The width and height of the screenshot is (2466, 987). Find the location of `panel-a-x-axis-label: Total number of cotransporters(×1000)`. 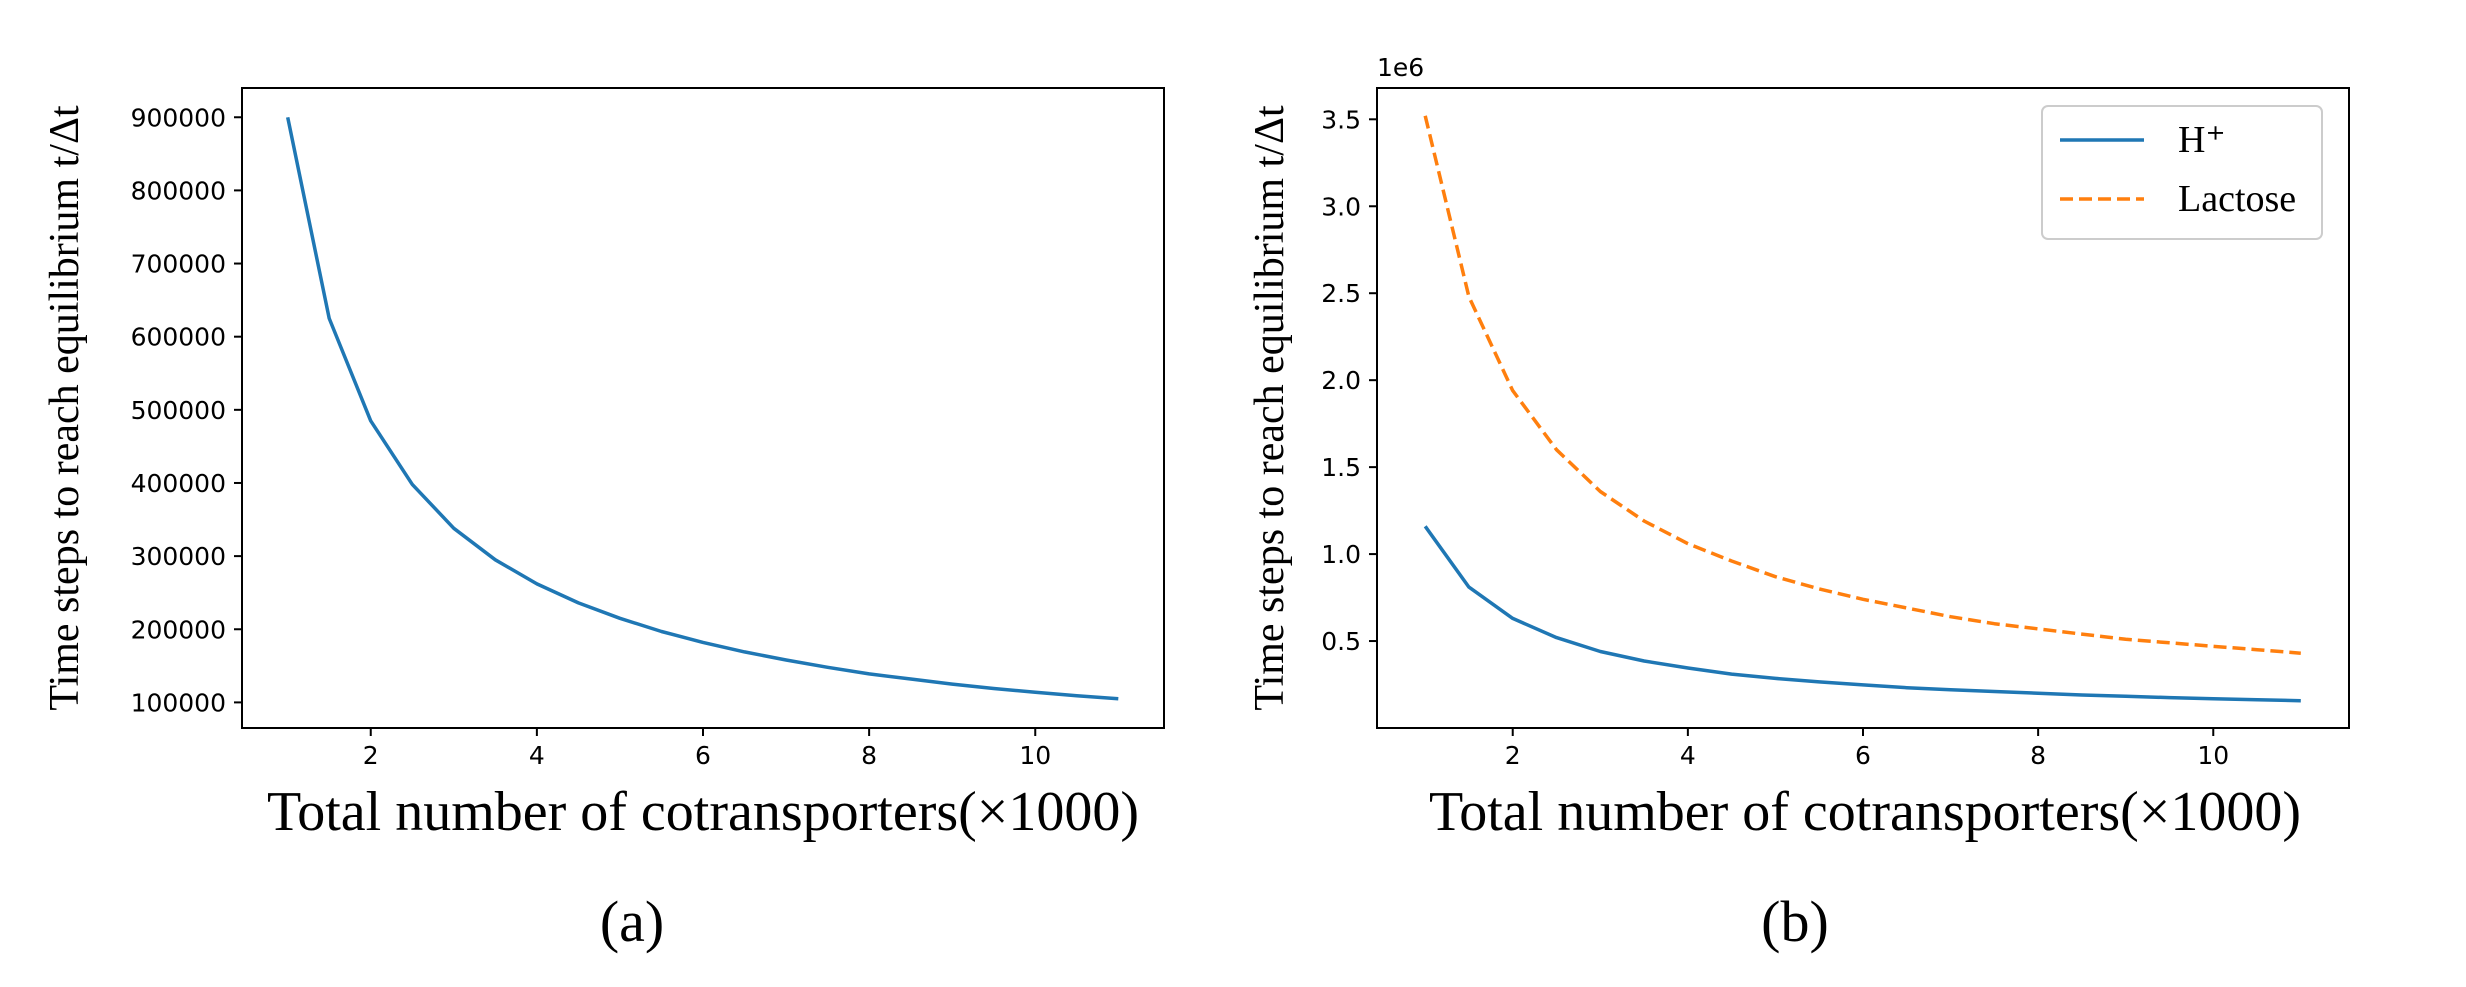

panel-a-x-axis-label: Total number of cotransporters(×1000) is located at coordinates (703, 812).